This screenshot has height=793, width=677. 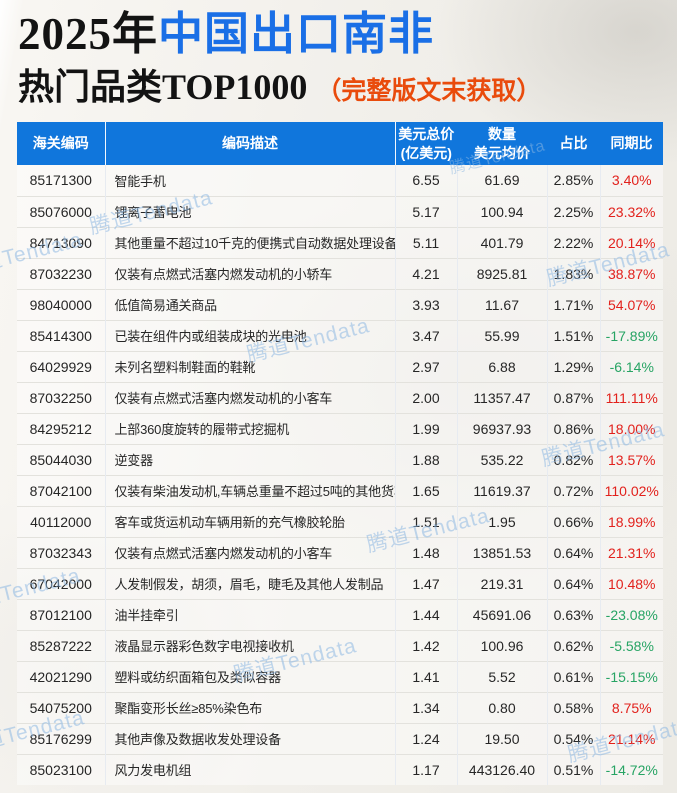 What do you see at coordinates (631, 304) in the screenshot?
I see `yoy-cell: 54.07%` at bounding box center [631, 304].